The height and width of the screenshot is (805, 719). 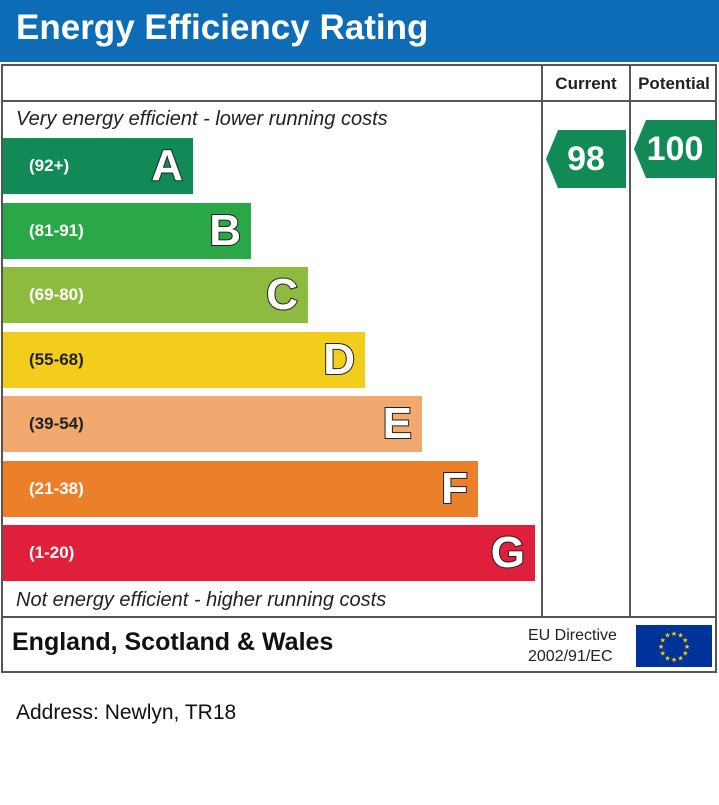 What do you see at coordinates (586, 83) in the screenshot?
I see `column-header-current: Current` at bounding box center [586, 83].